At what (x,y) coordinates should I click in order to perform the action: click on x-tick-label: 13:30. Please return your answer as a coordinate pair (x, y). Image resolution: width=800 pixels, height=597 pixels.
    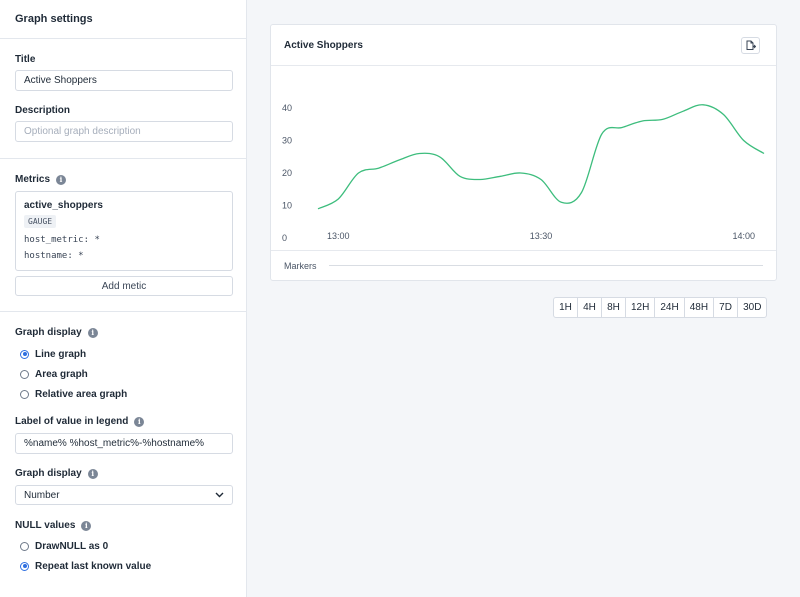
    Looking at the image, I should click on (541, 236).